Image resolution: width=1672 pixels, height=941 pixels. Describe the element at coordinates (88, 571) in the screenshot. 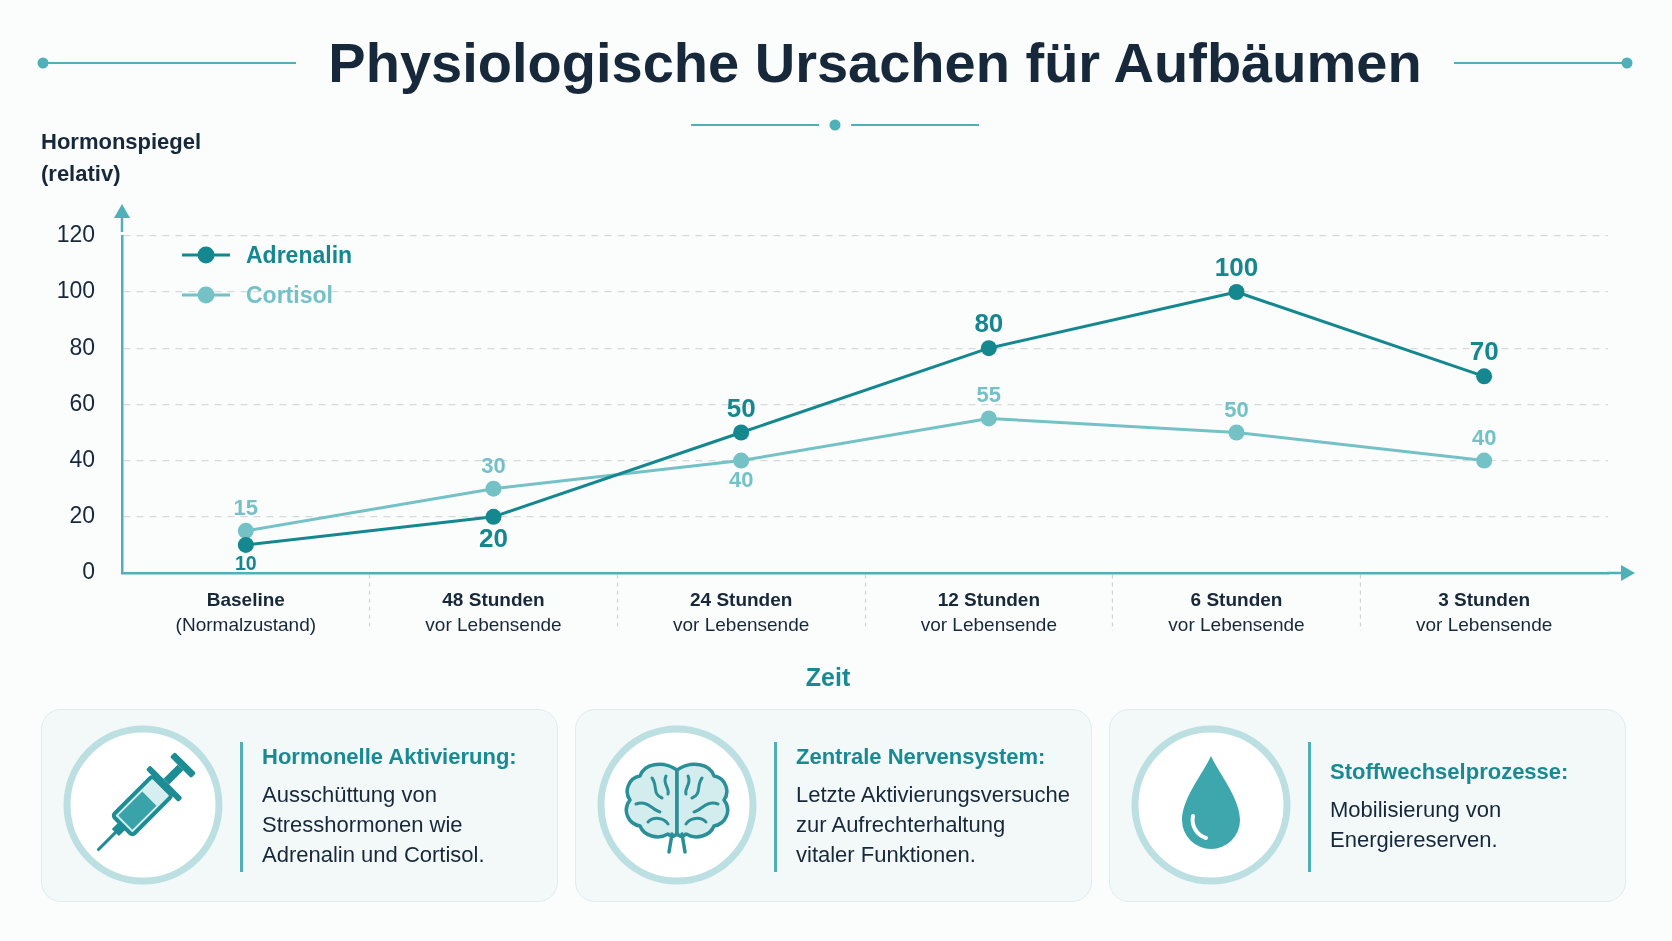

I see `y-tick-label: 0` at that location.